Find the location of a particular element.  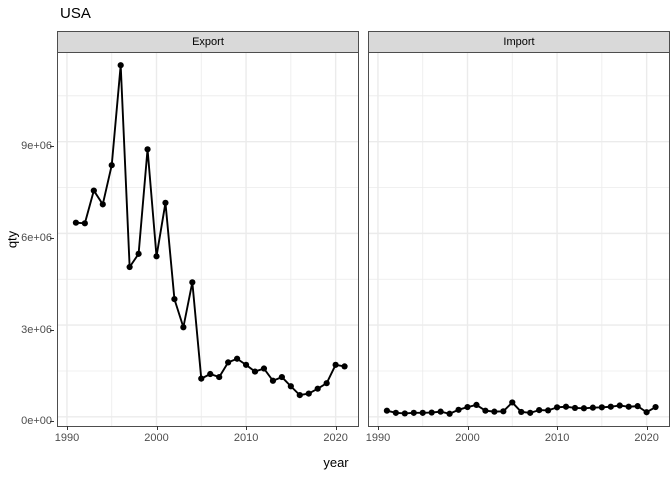

x-tick-mark-right-2020 is located at coordinates (647, 428).